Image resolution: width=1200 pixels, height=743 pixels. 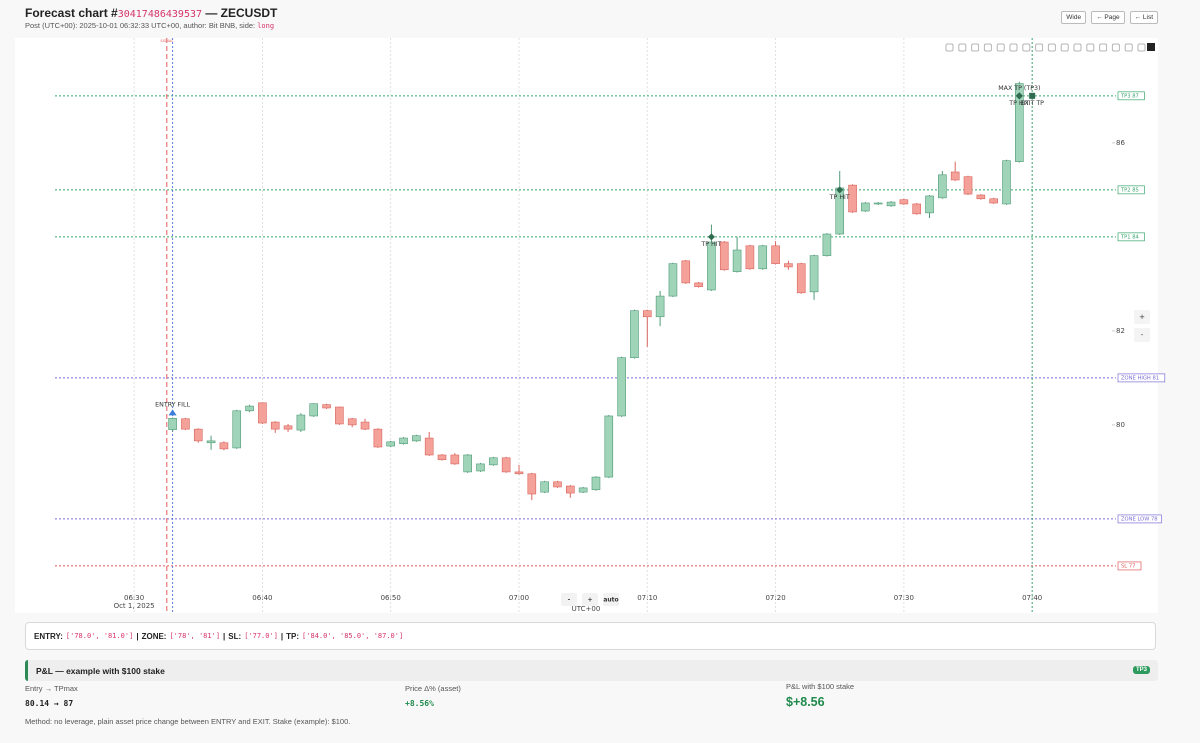 I want to click on pnl-value: 80.14 → 87, so click(x=49, y=703).